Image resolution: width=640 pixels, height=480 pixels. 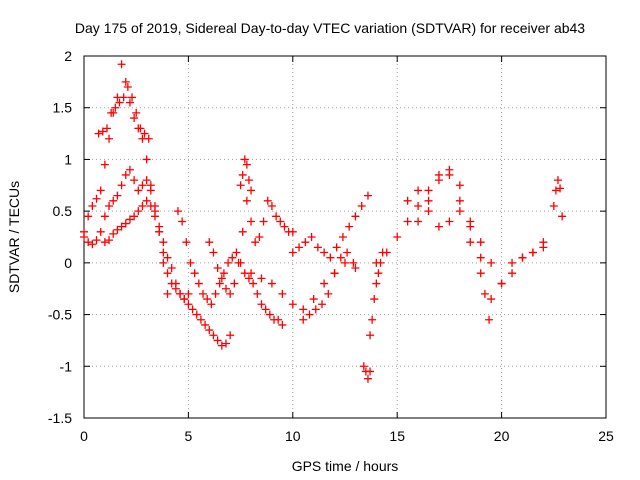 What do you see at coordinates (60, 237) in the screenshot?
I see `y-tick-labels: -1.5 -1 -0.5 0 0.5 1 1.5 2` at bounding box center [60, 237].